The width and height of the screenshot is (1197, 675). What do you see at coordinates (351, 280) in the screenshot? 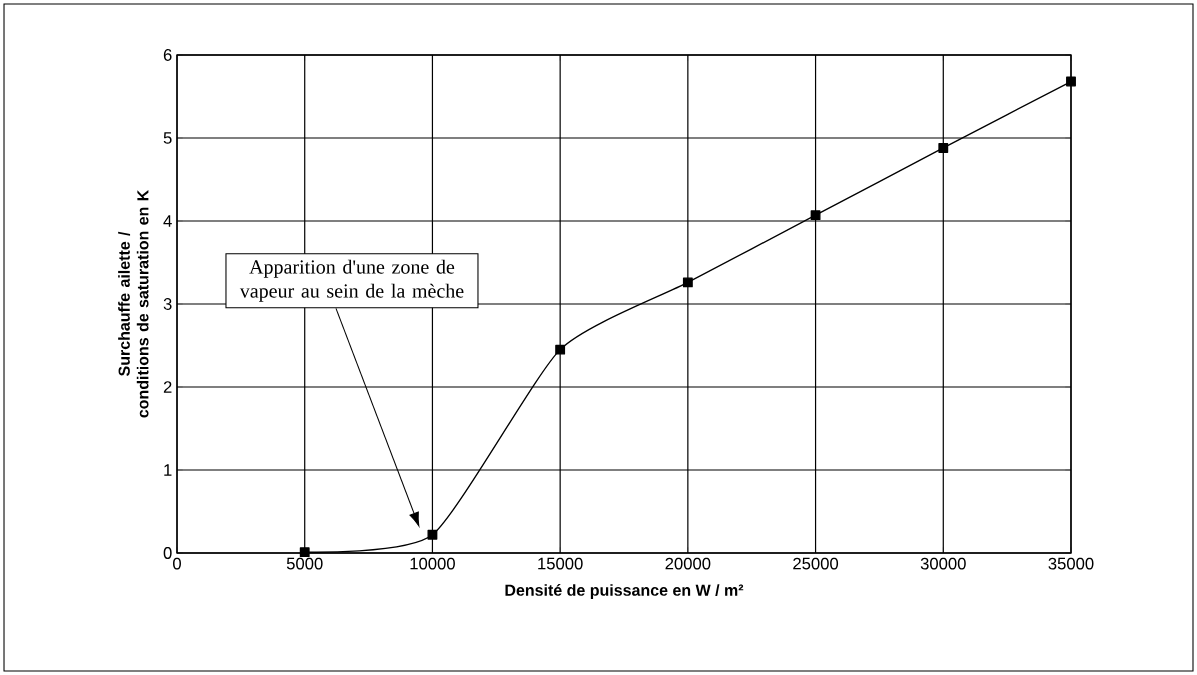
I see `annotation: Apparition d'une zone de vapeur au sein de la mèche` at bounding box center [351, 280].